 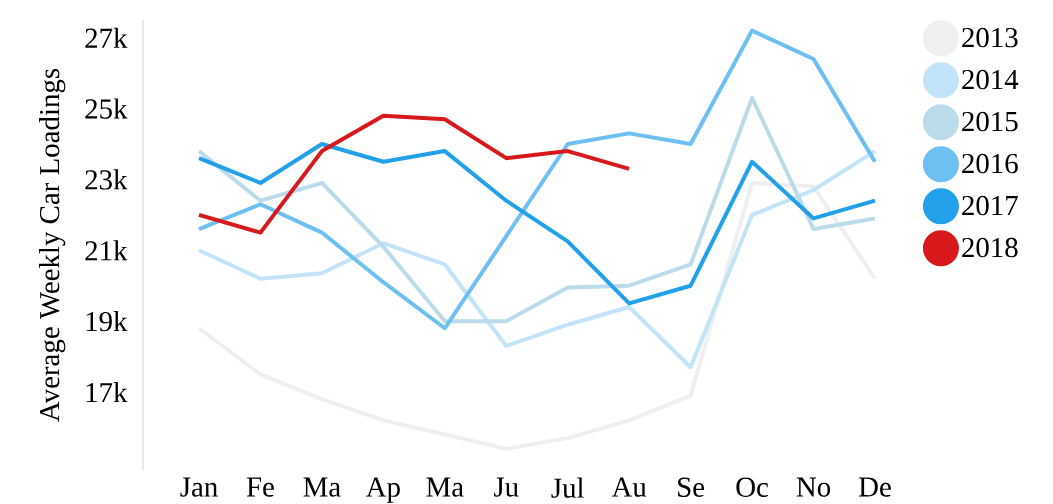 I want to click on x-tick-label: Jul, so click(x=567, y=487).